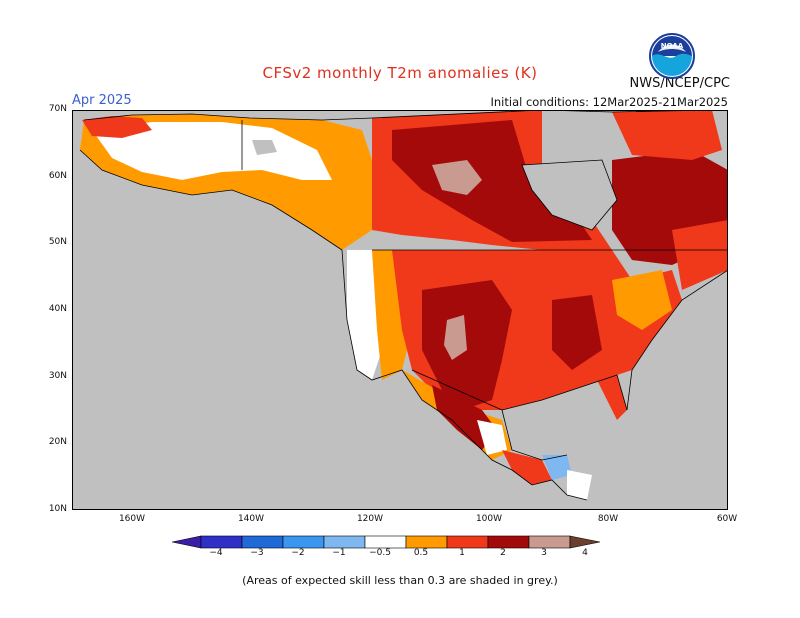  Describe the element at coordinates (579, 485) in the screenshot. I see `anomaly-region-central-america-white` at that location.